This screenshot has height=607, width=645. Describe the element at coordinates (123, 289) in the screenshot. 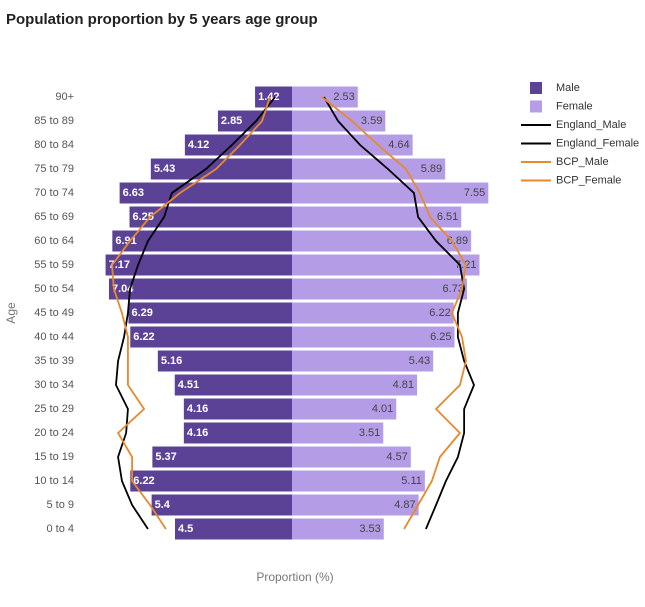

I see `data-label: 7.04` at that location.